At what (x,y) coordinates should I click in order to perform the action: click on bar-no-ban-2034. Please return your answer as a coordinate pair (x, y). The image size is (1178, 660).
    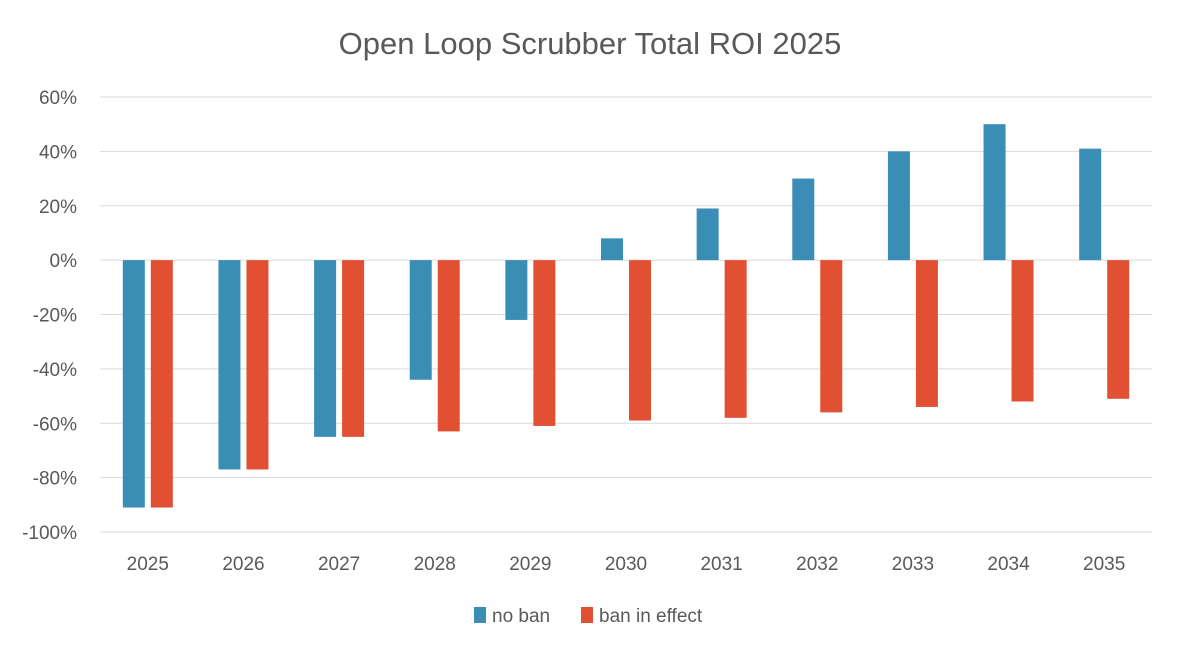
    Looking at the image, I should click on (994, 192).